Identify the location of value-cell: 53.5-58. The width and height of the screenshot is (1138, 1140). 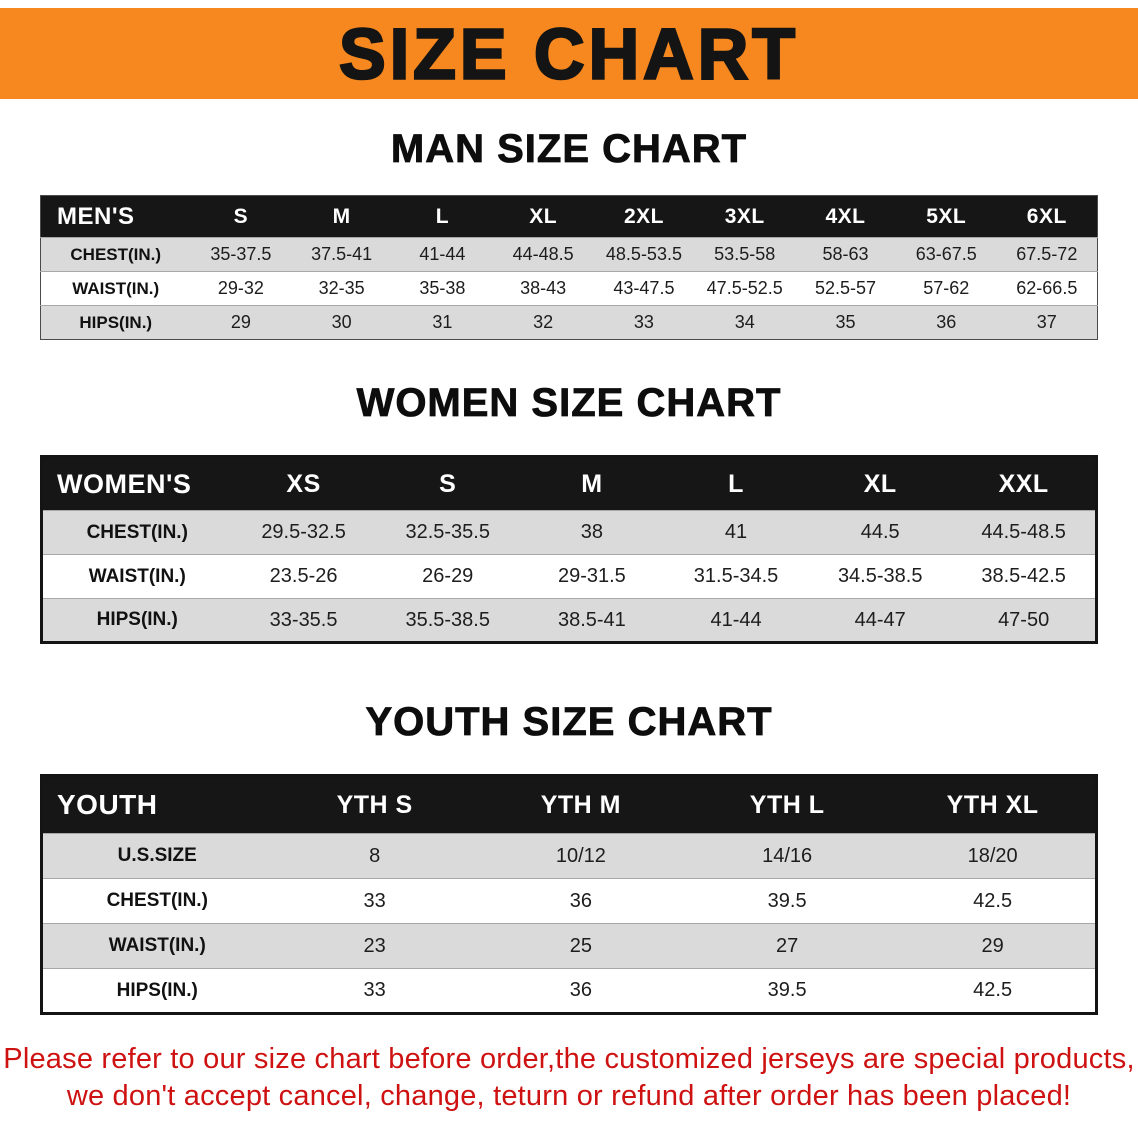
(745, 254).